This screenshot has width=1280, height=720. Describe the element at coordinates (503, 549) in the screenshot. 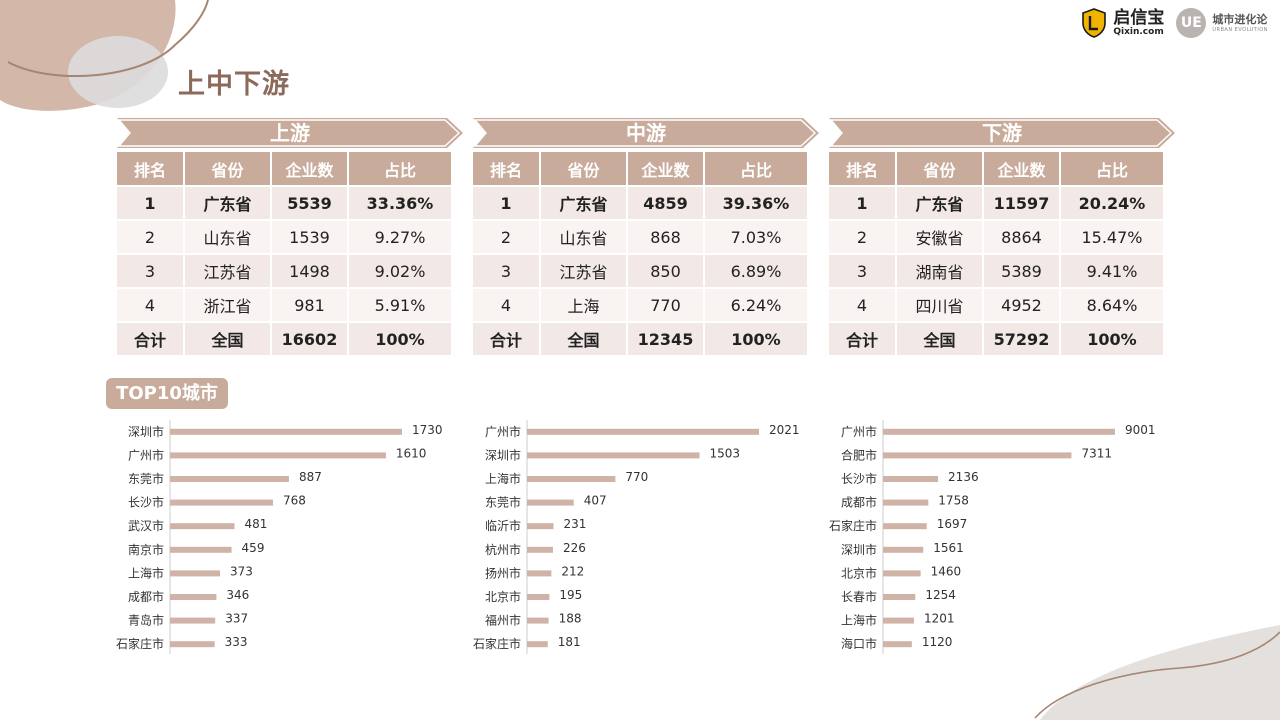

I see `category-label: 杭州市` at that location.